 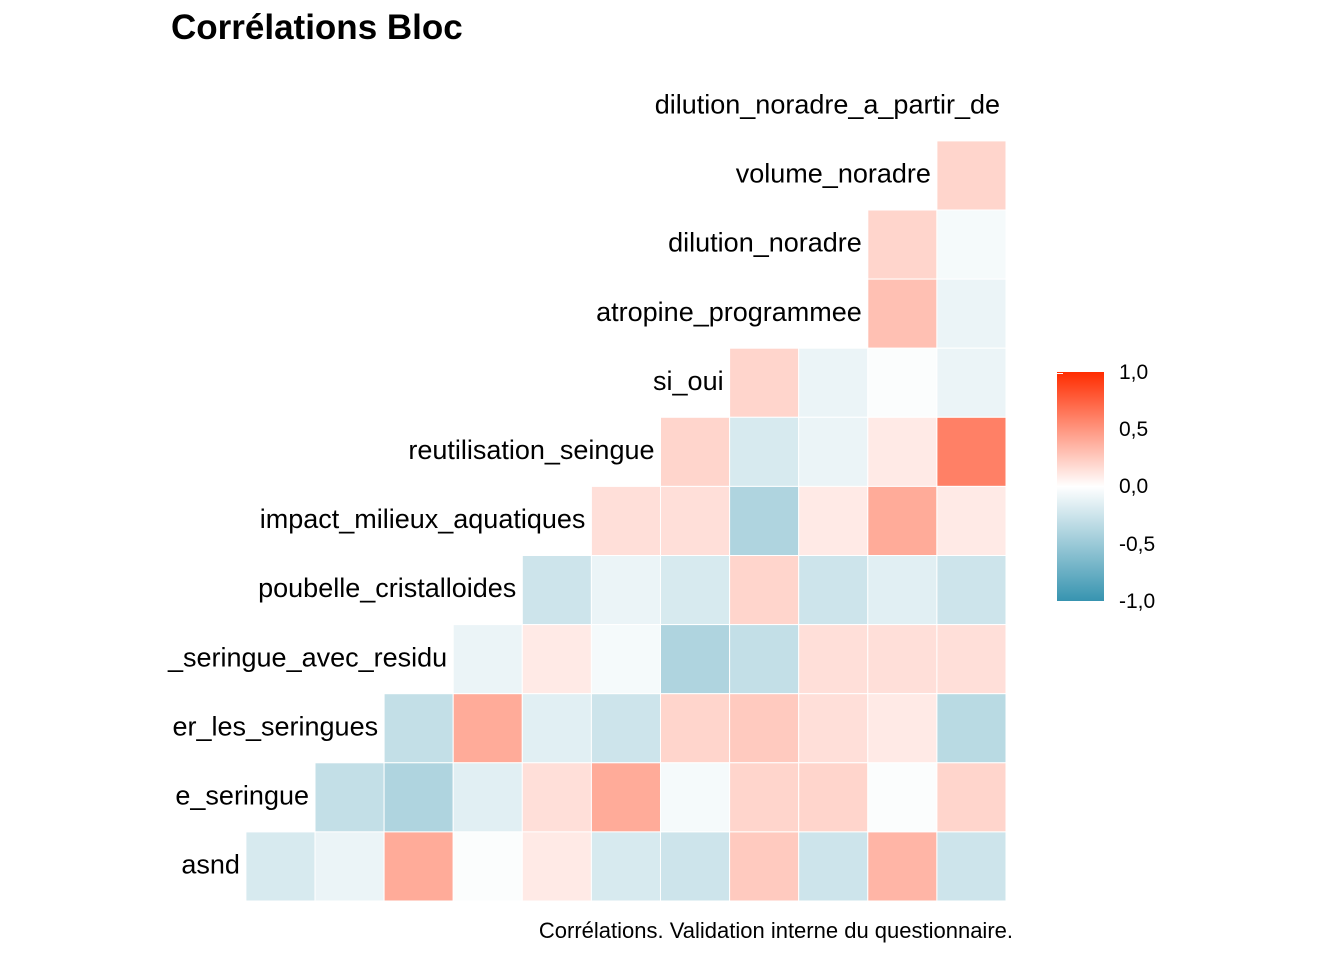 I want to click on row-label: dilution_noradre_a_partir_de, so click(x=827, y=104).